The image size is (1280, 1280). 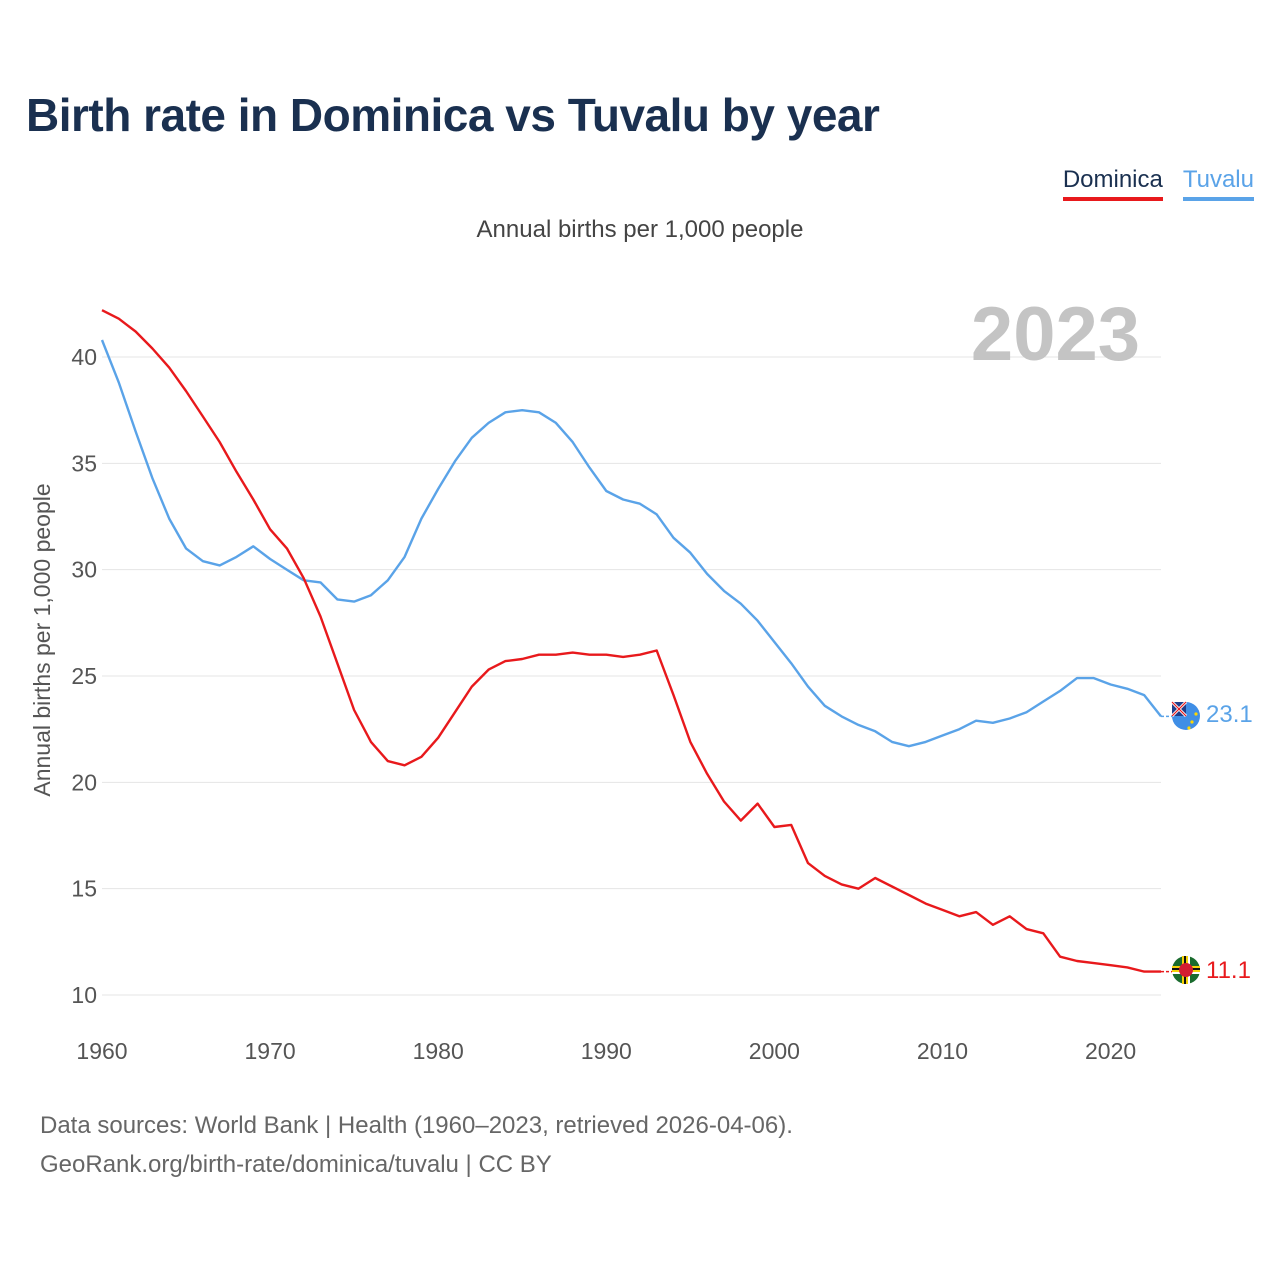 I want to click on y-axis-label: Annual births per 1,000 people, so click(x=42, y=639).